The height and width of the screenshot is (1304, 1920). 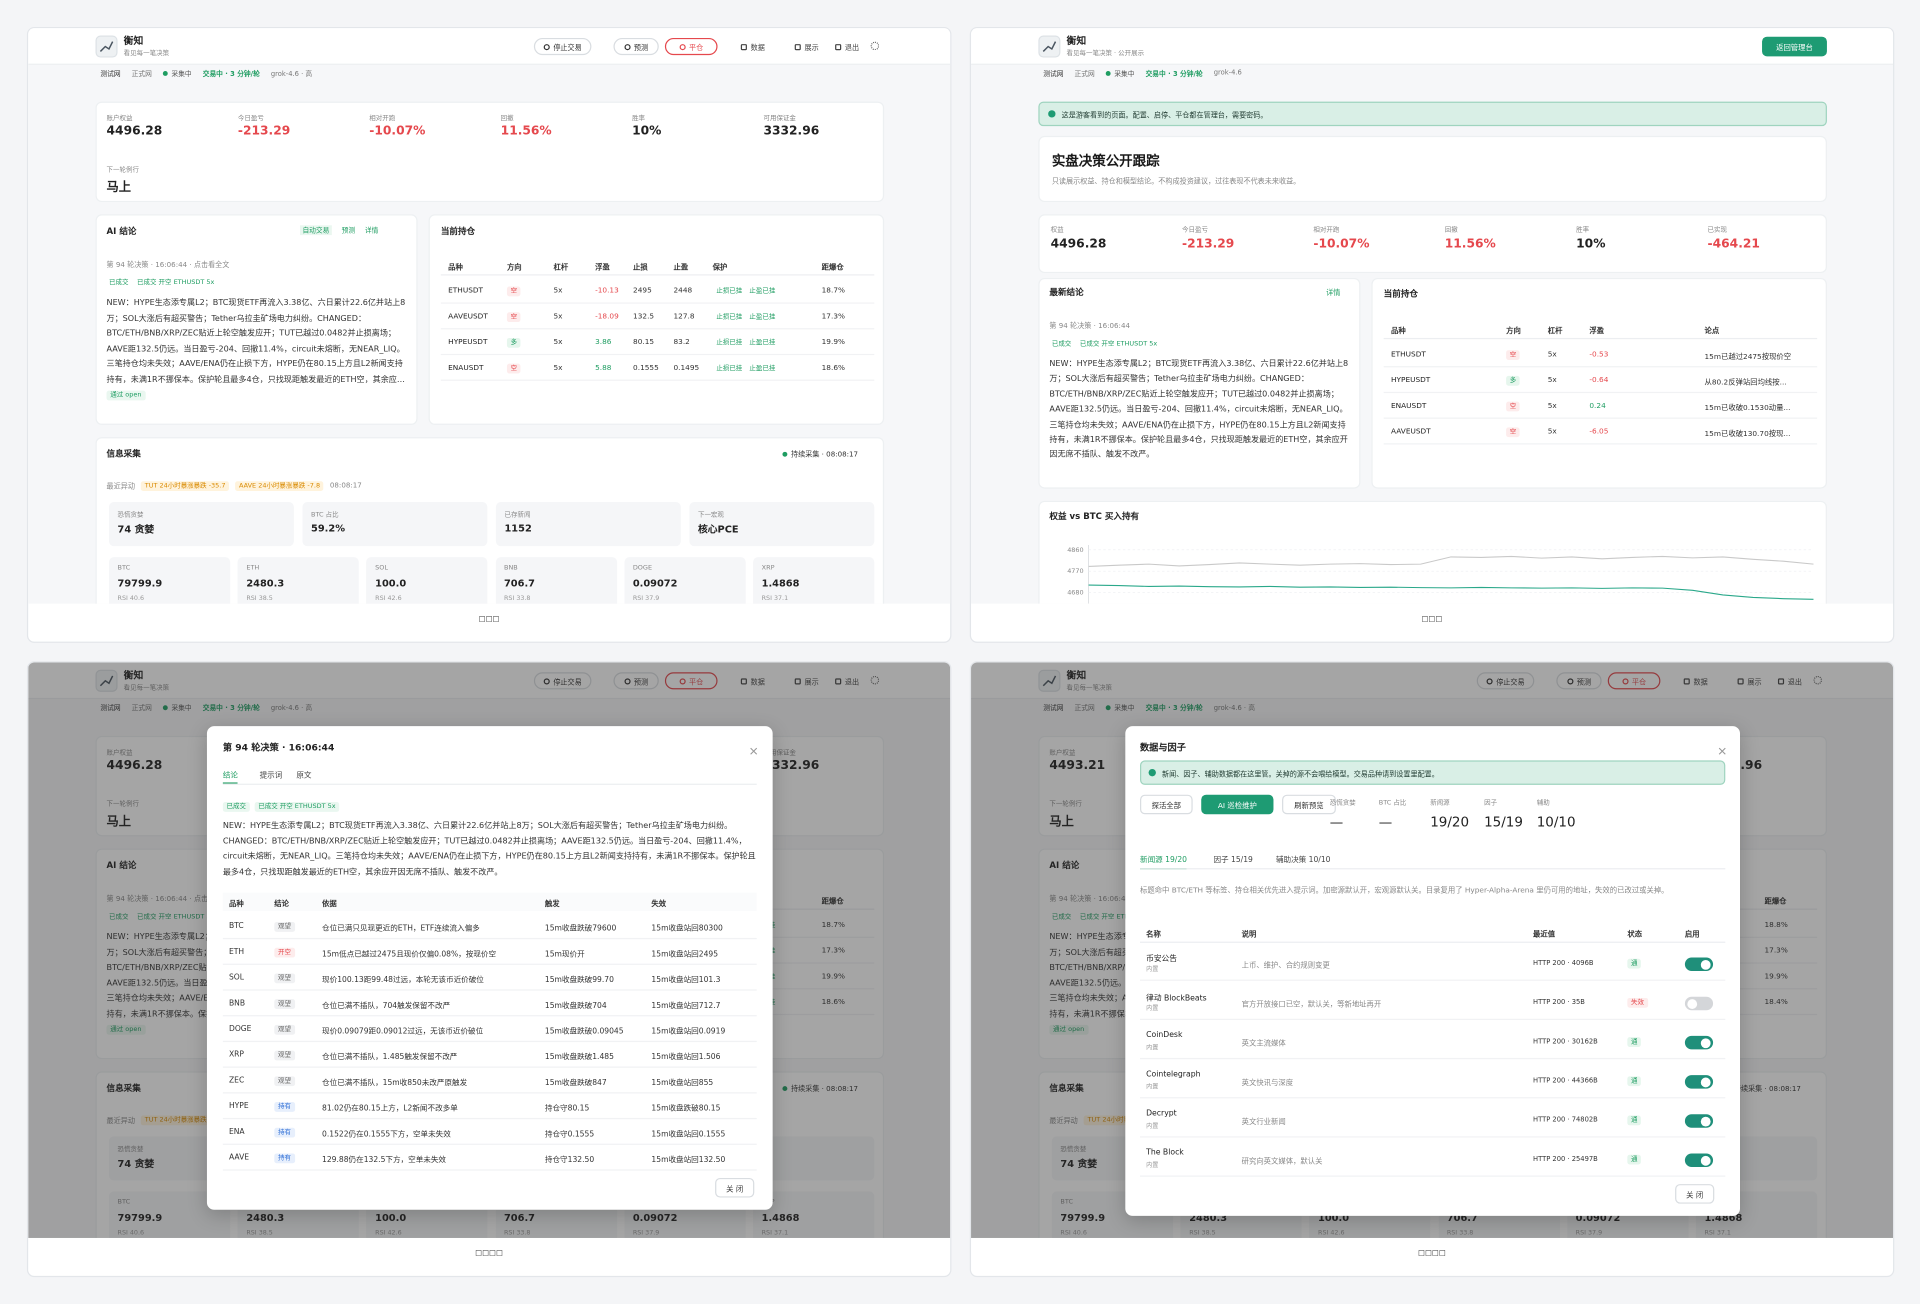 What do you see at coordinates (655, 1218) in the screenshot?
I see `coin-price: 0.09072` at bounding box center [655, 1218].